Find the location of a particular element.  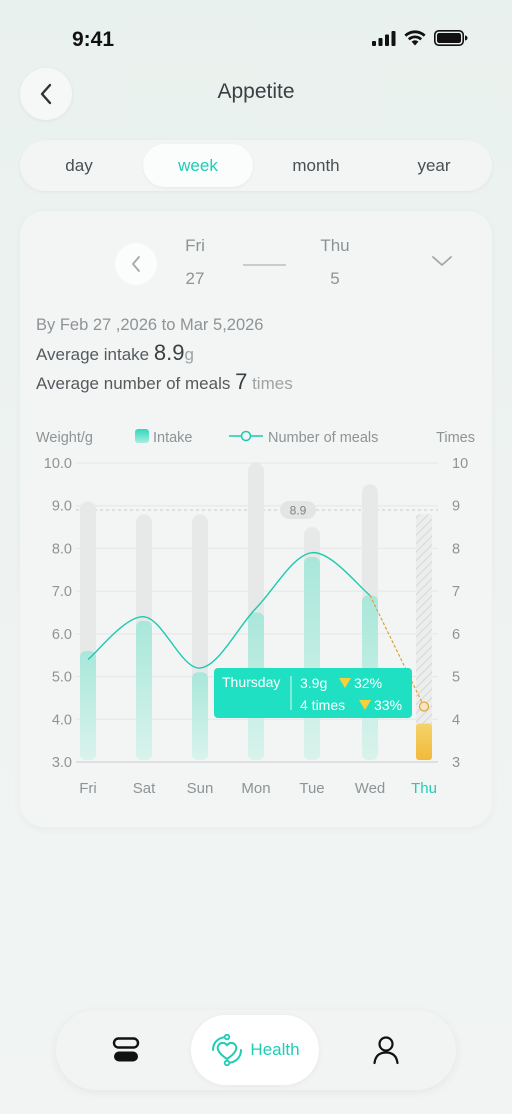

y2-tick-label: 5 is located at coordinates (456, 678).